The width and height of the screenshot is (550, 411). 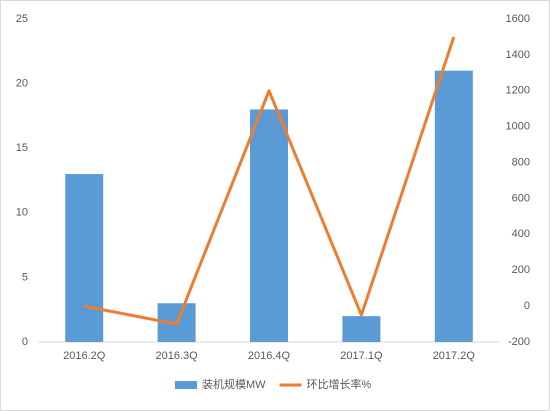 I want to click on x-tick-label: 2016.3Q, so click(x=176, y=356).